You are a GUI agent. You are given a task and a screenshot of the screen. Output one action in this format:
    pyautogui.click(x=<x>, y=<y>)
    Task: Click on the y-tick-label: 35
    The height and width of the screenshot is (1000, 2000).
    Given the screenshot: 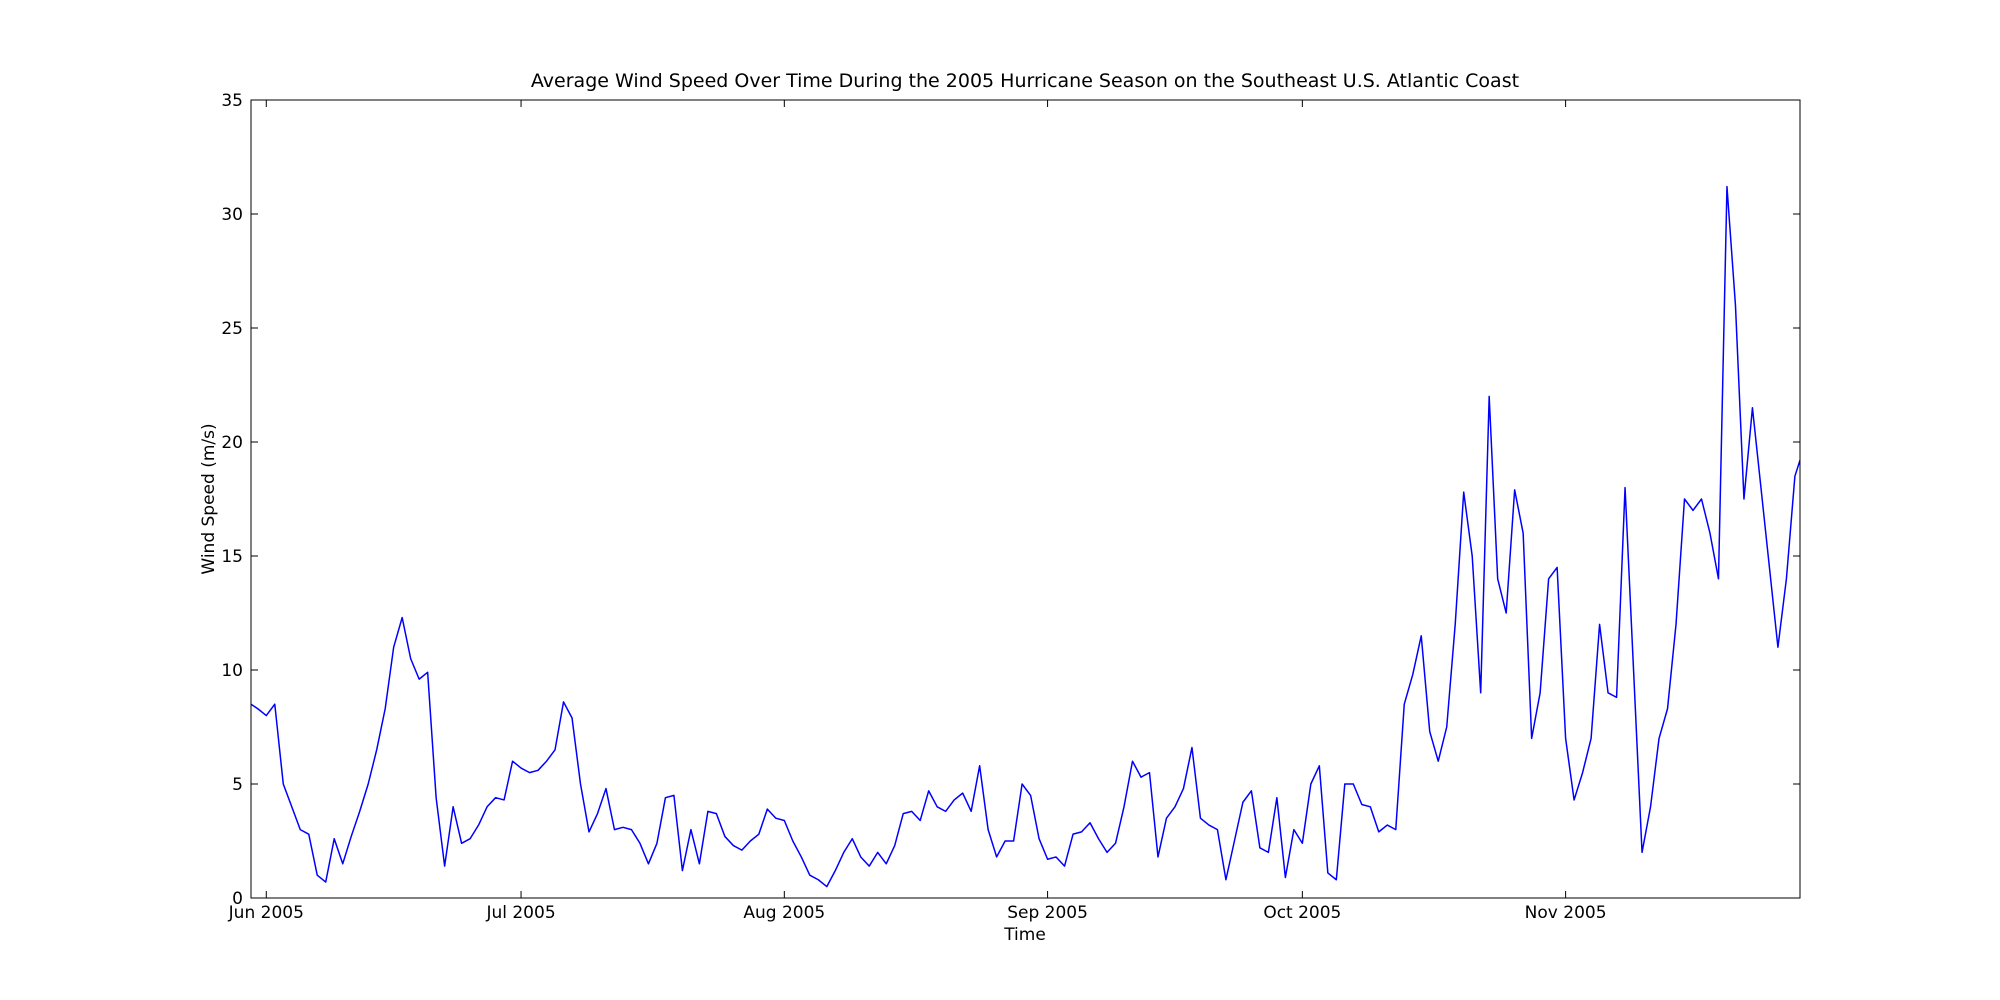 What is the action you would take?
    pyautogui.click(x=232, y=101)
    